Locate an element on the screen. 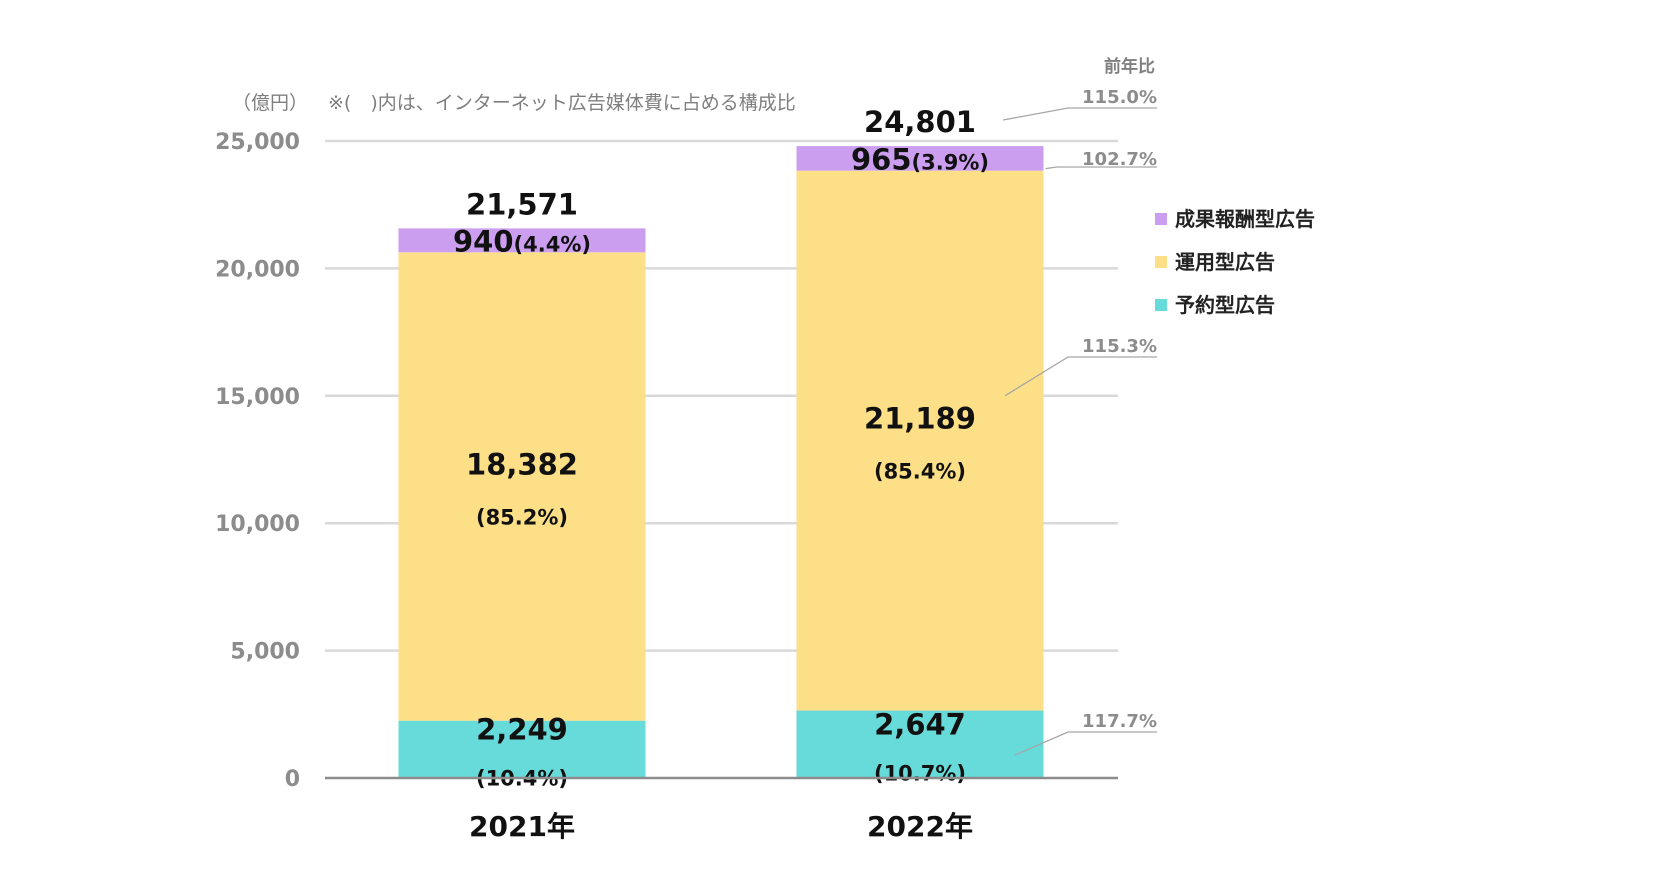 This screenshot has width=1670, height=877. legend-swatch-reservation is located at coordinates (1161, 305).